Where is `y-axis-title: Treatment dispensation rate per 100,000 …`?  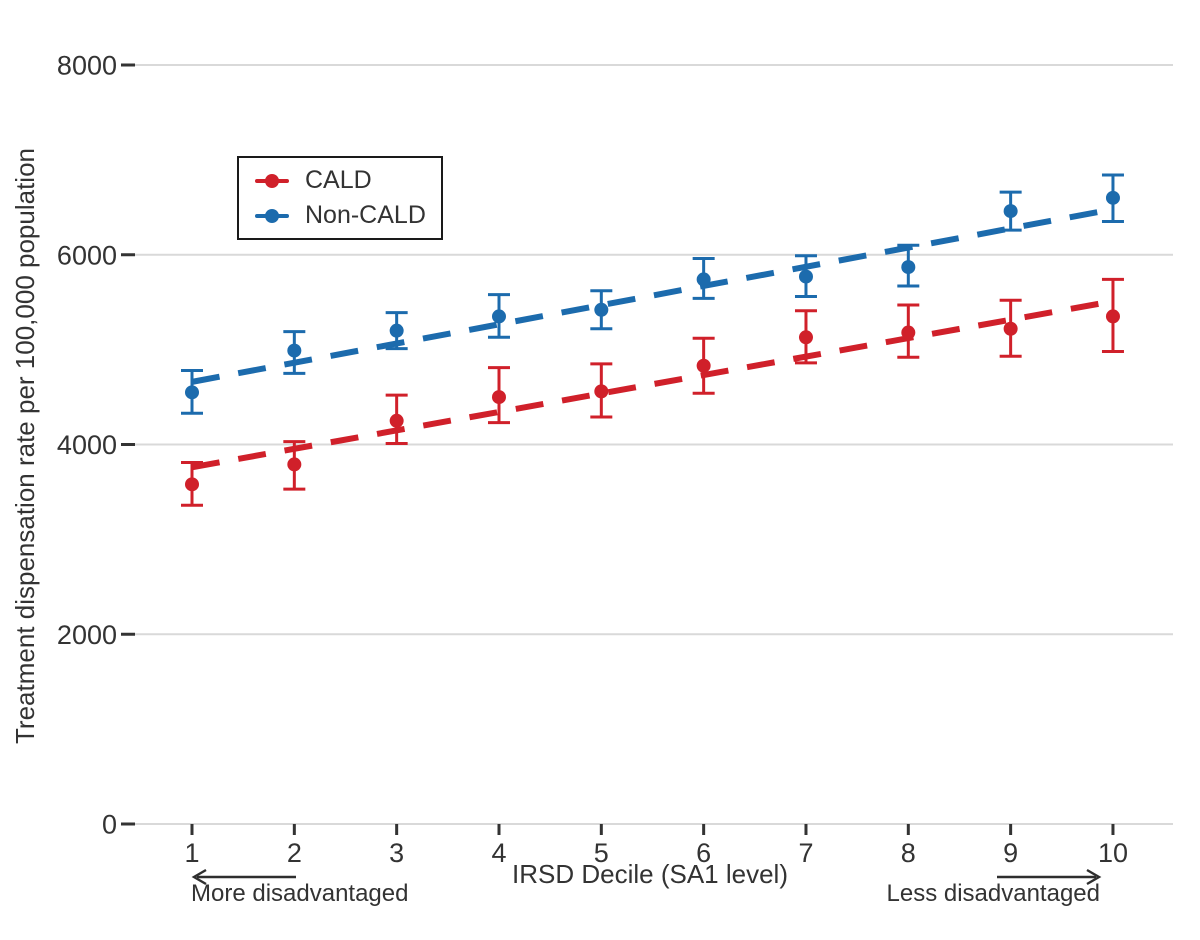 y-axis-title: Treatment dispensation rate per 100,000 … is located at coordinates (25, 446).